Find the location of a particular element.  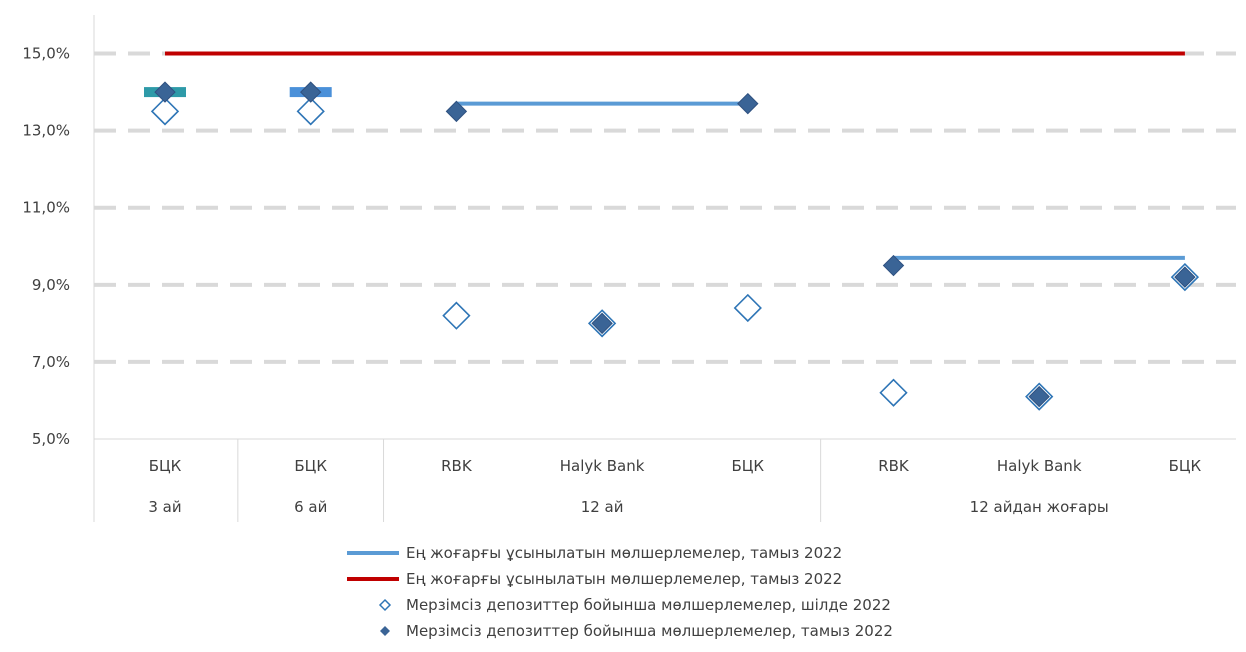

y-tick-label: 13,0% is located at coordinates (46, 131).